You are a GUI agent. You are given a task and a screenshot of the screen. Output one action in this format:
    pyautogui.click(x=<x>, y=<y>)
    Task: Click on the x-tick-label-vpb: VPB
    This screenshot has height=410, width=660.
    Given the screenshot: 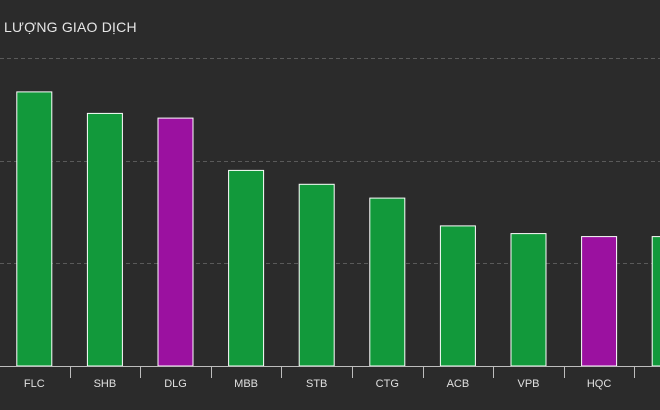 What is the action you would take?
    pyautogui.click(x=528, y=384)
    